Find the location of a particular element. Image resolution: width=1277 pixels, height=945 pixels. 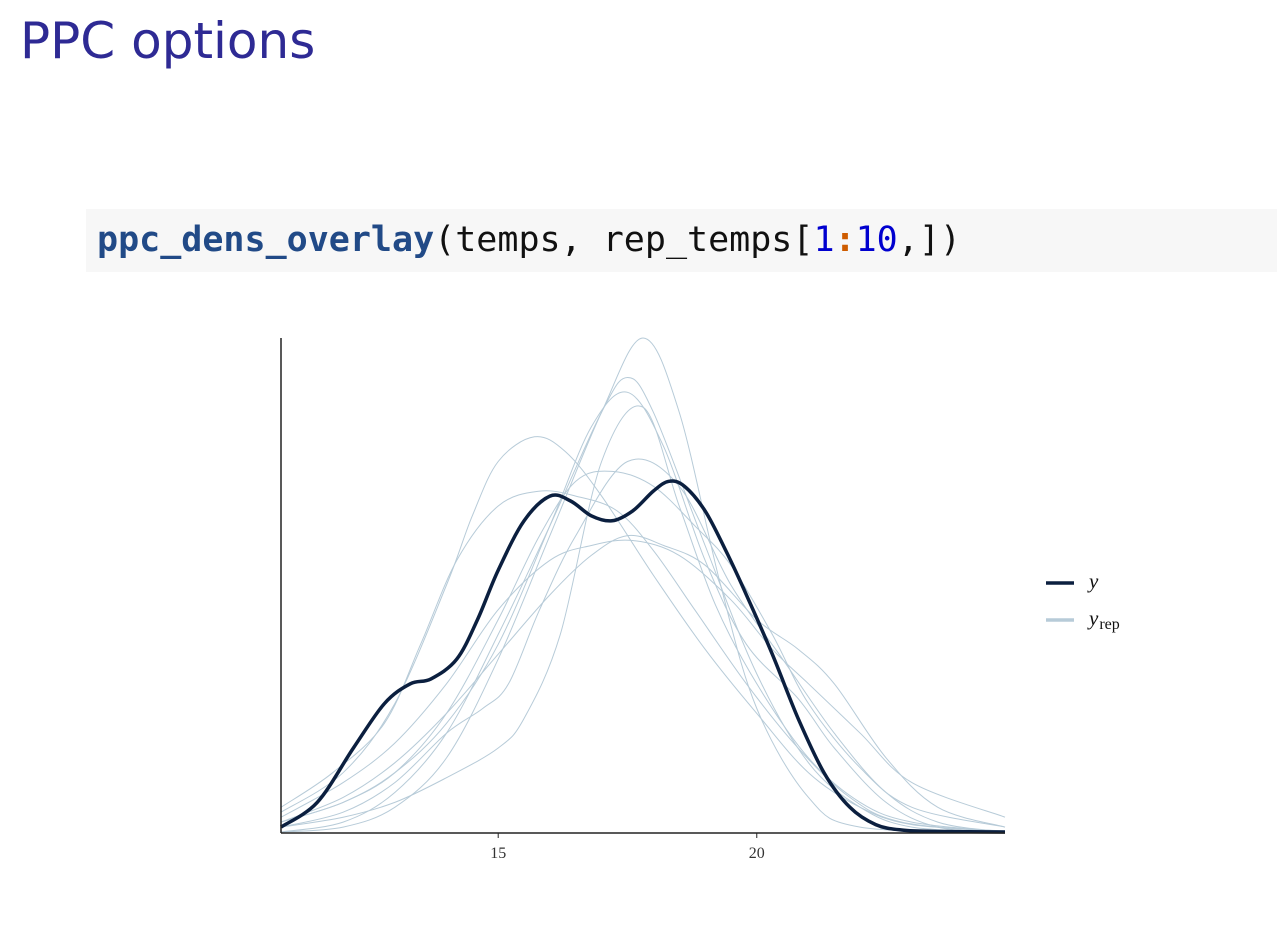

code-arguments-open: (temps, rep_temps[ is located at coordinates (624, 240).